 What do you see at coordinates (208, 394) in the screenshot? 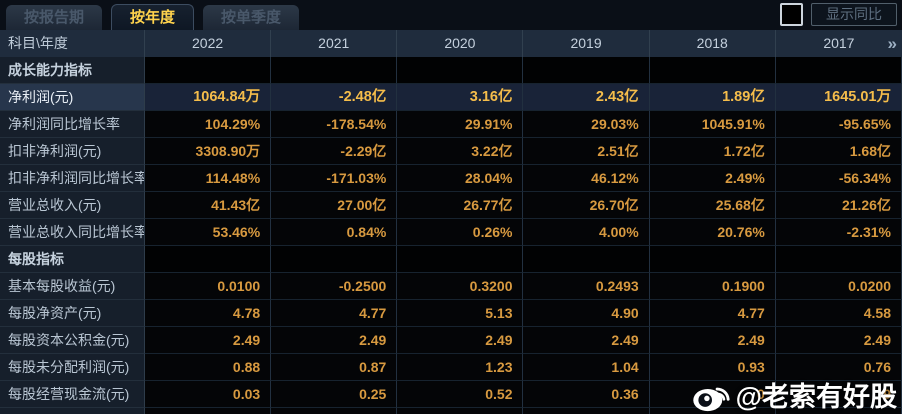
I see `value-cell: 0.03` at bounding box center [208, 394].